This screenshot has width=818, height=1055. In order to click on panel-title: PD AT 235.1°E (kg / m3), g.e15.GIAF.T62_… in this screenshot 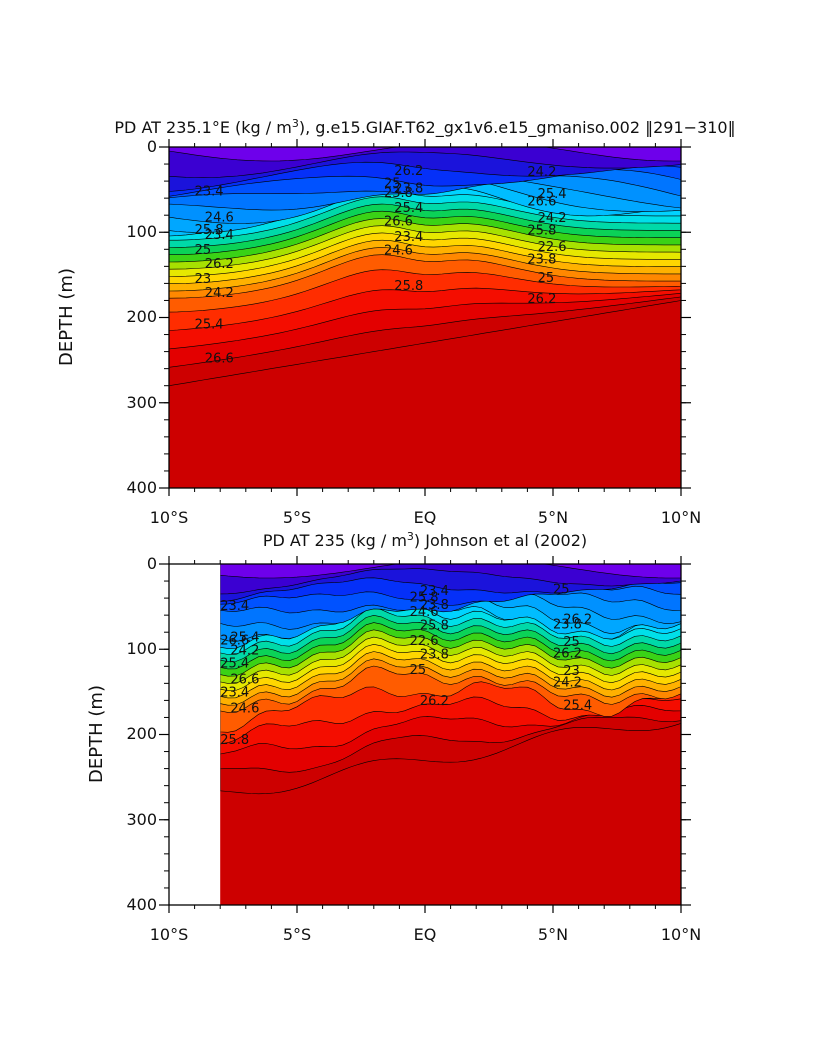, I will do `click(424, 127)`.